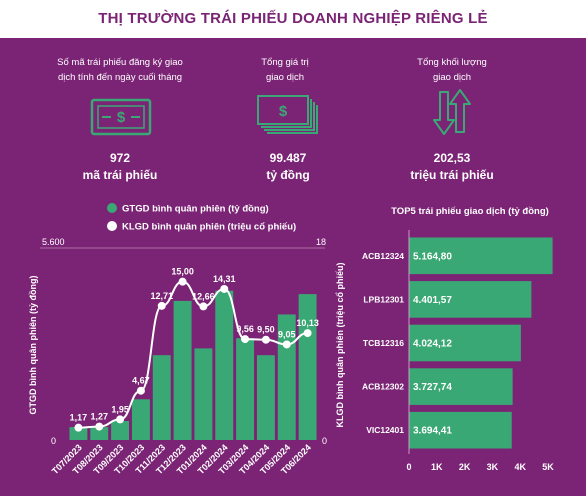  Describe the element at coordinates (383, 299) in the screenshot. I see `hbar-category-LPB12301: LPB12301` at that location.